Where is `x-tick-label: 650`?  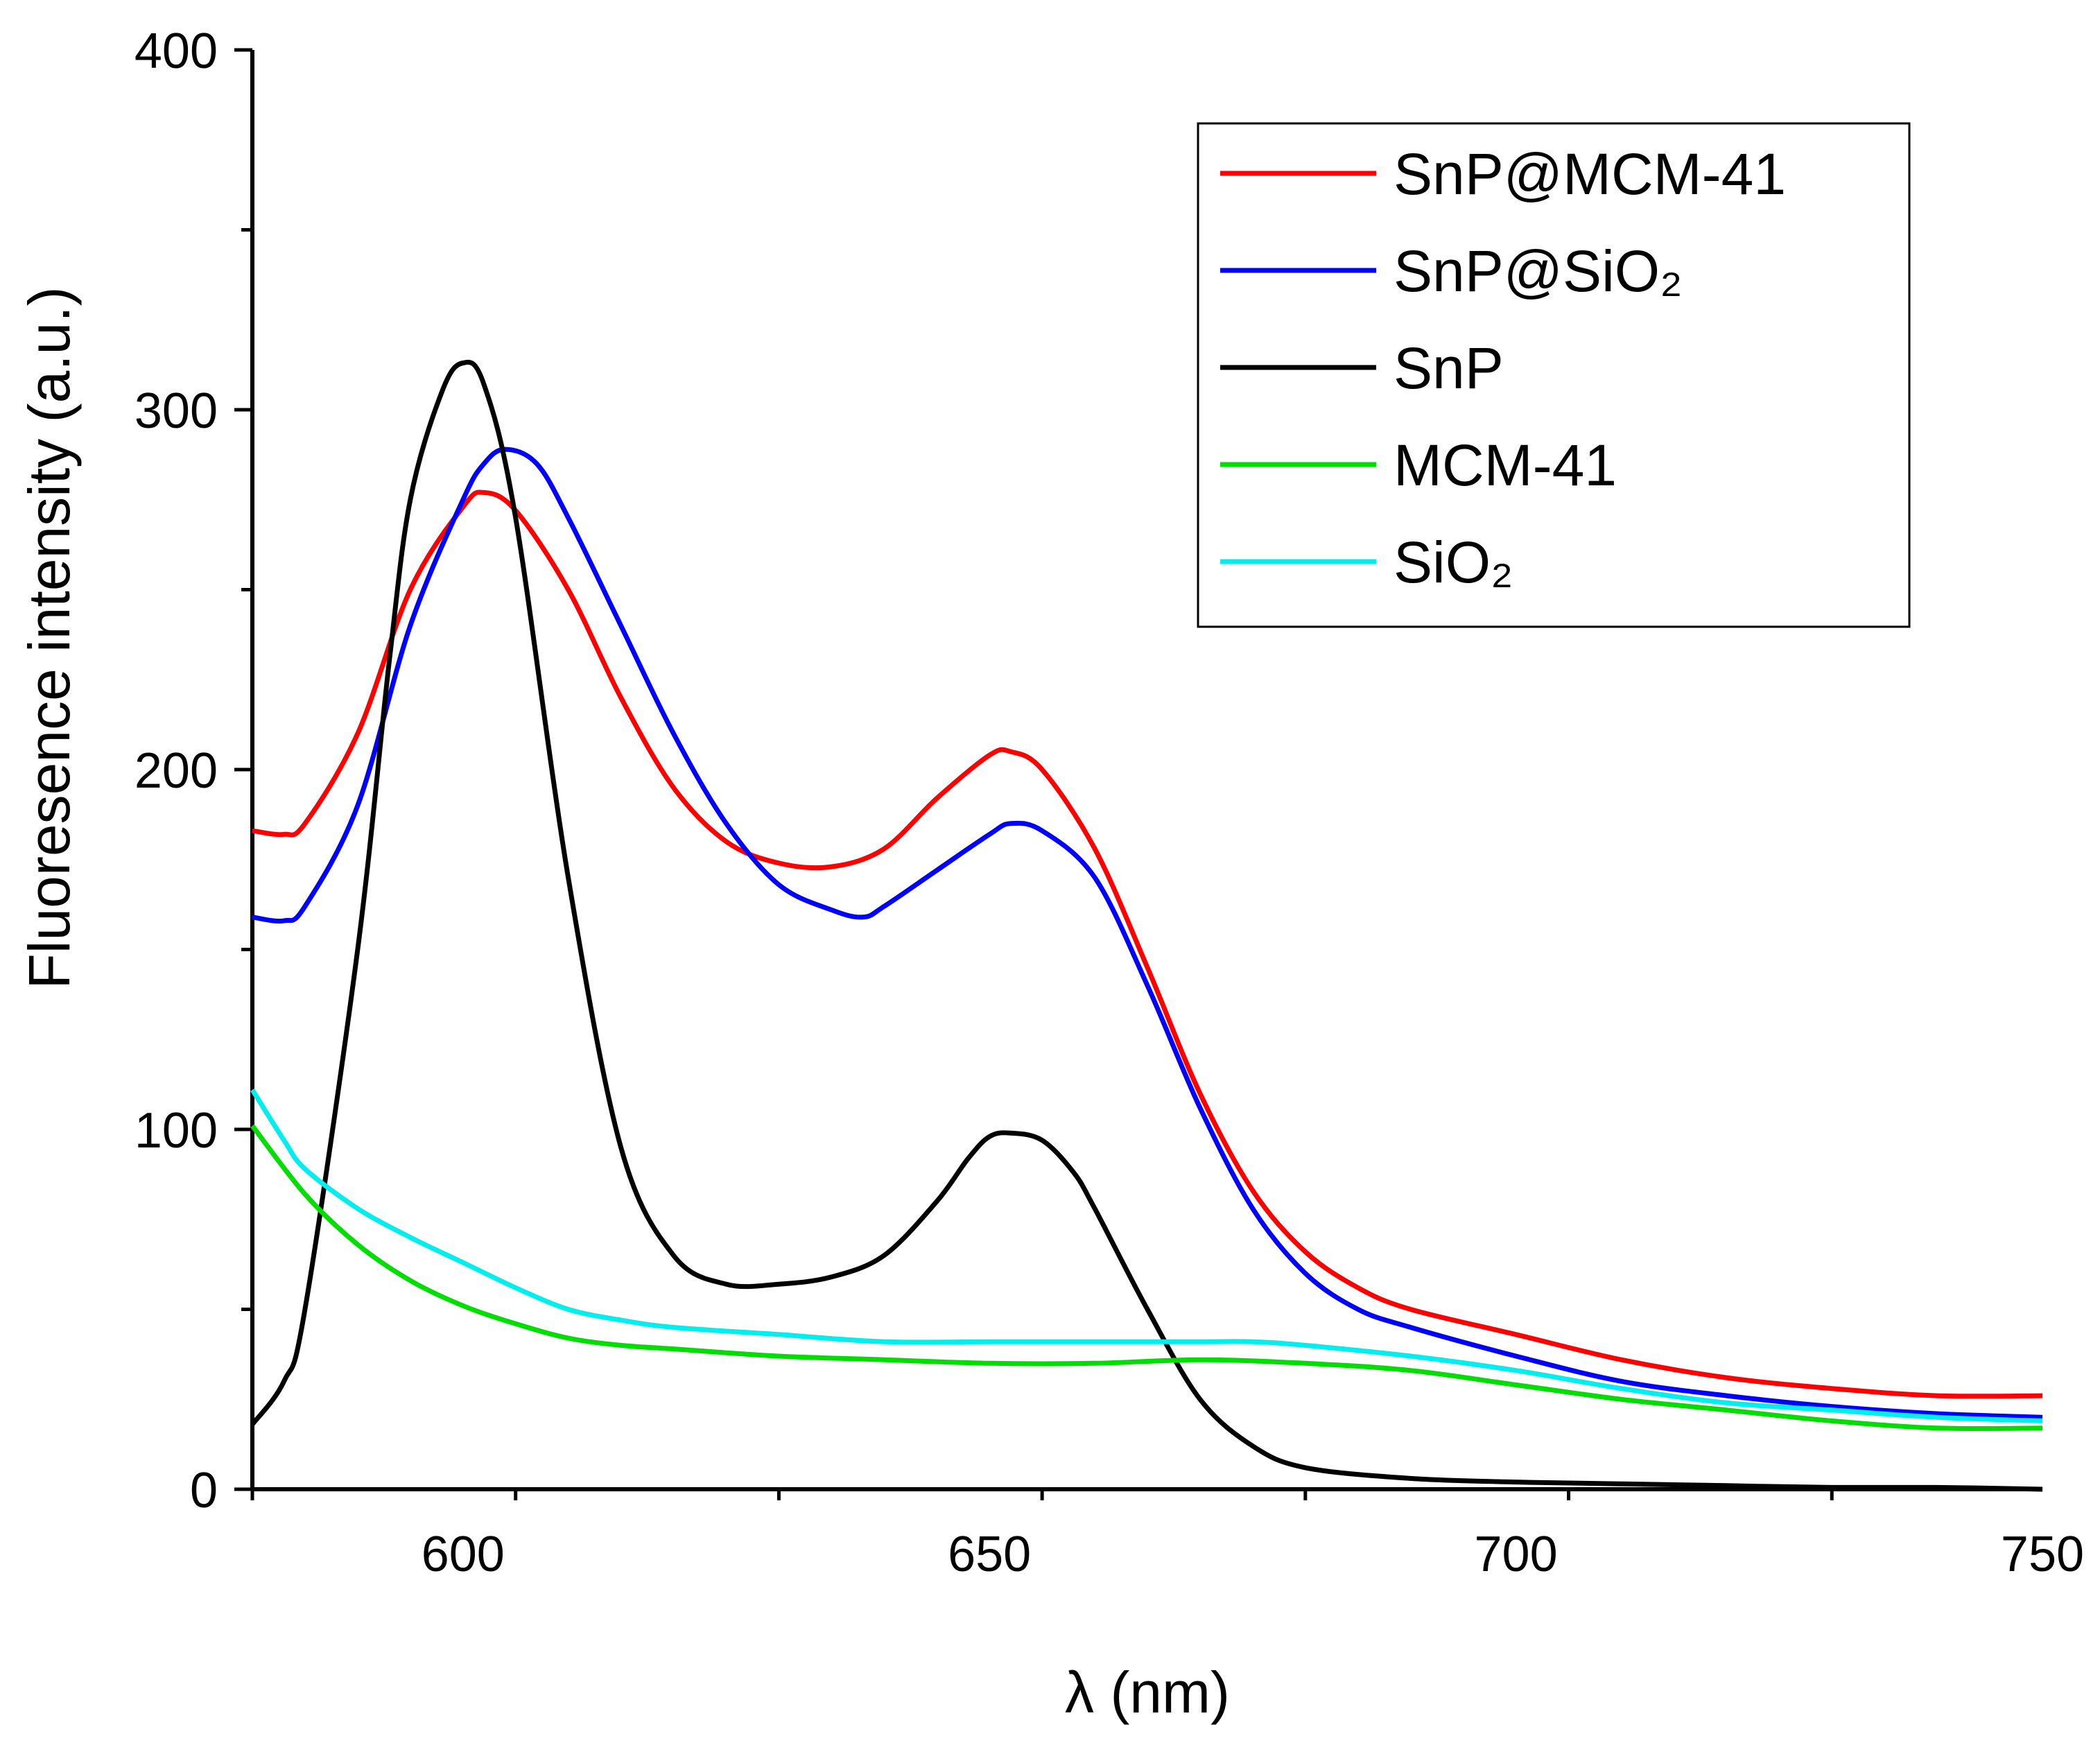 x-tick-label: 650 is located at coordinates (989, 1555).